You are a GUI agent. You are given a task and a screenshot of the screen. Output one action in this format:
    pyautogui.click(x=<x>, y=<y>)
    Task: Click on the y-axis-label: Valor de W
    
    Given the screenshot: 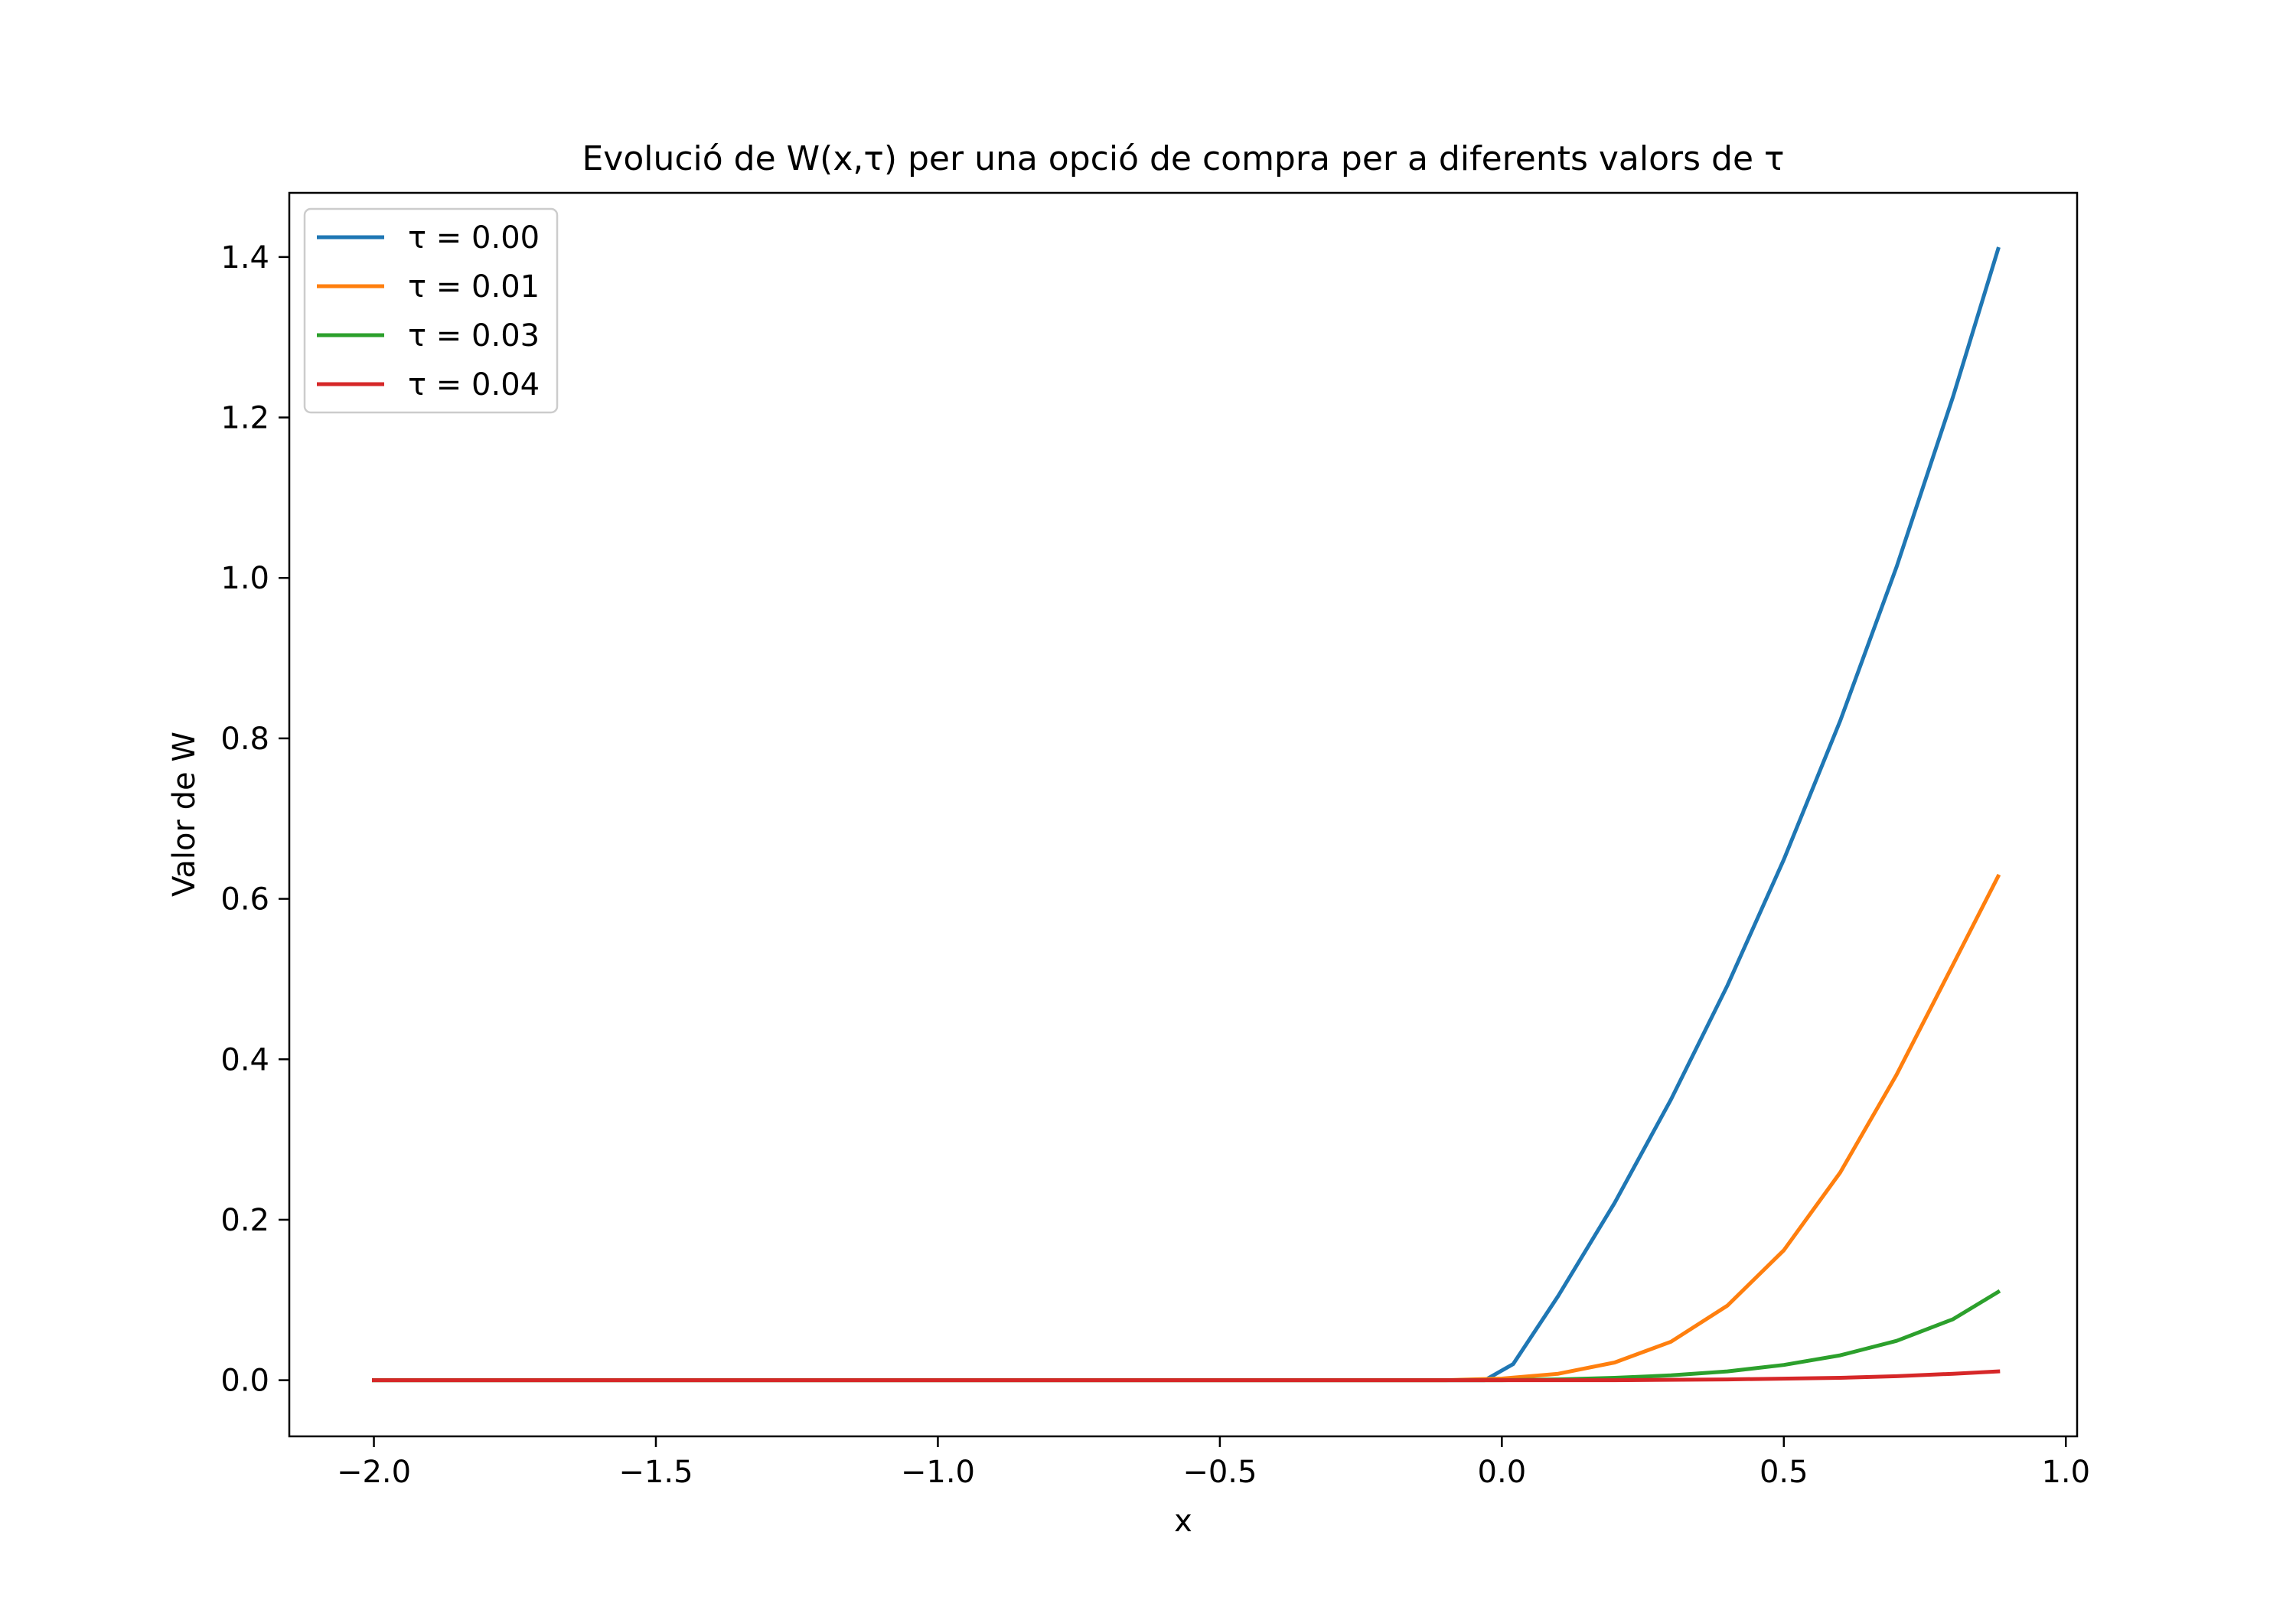 What is the action you would take?
    pyautogui.click(x=184, y=814)
    